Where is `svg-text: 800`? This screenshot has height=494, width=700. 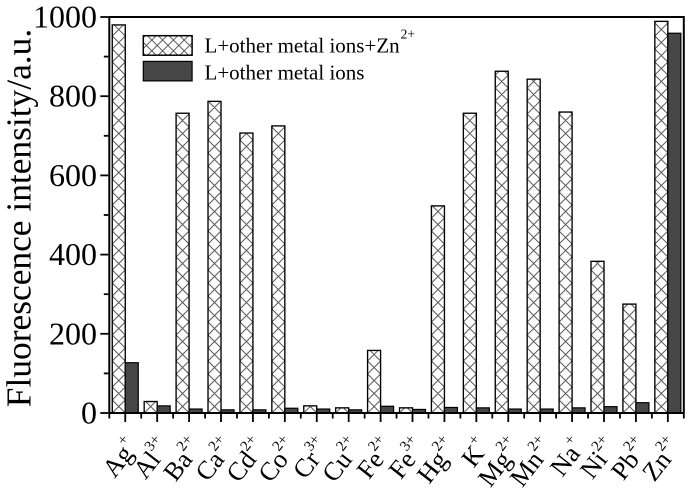
svg-text: 800 is located at coordinates (73, 96).